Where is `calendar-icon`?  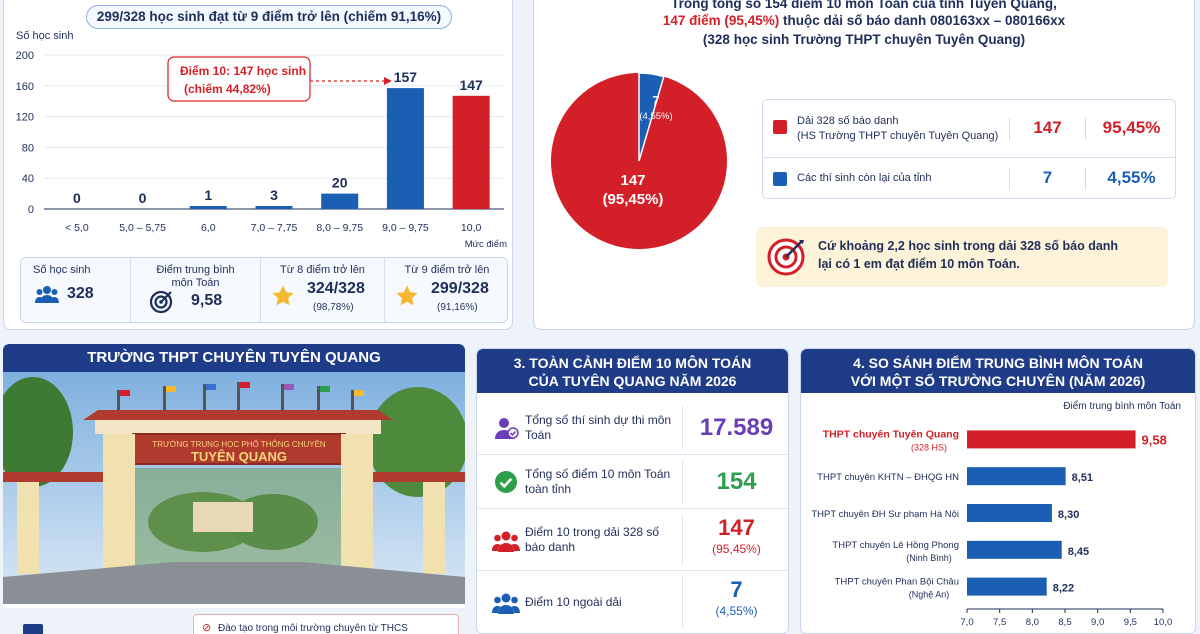
calendar-icon is located at coordinates (33, 629).